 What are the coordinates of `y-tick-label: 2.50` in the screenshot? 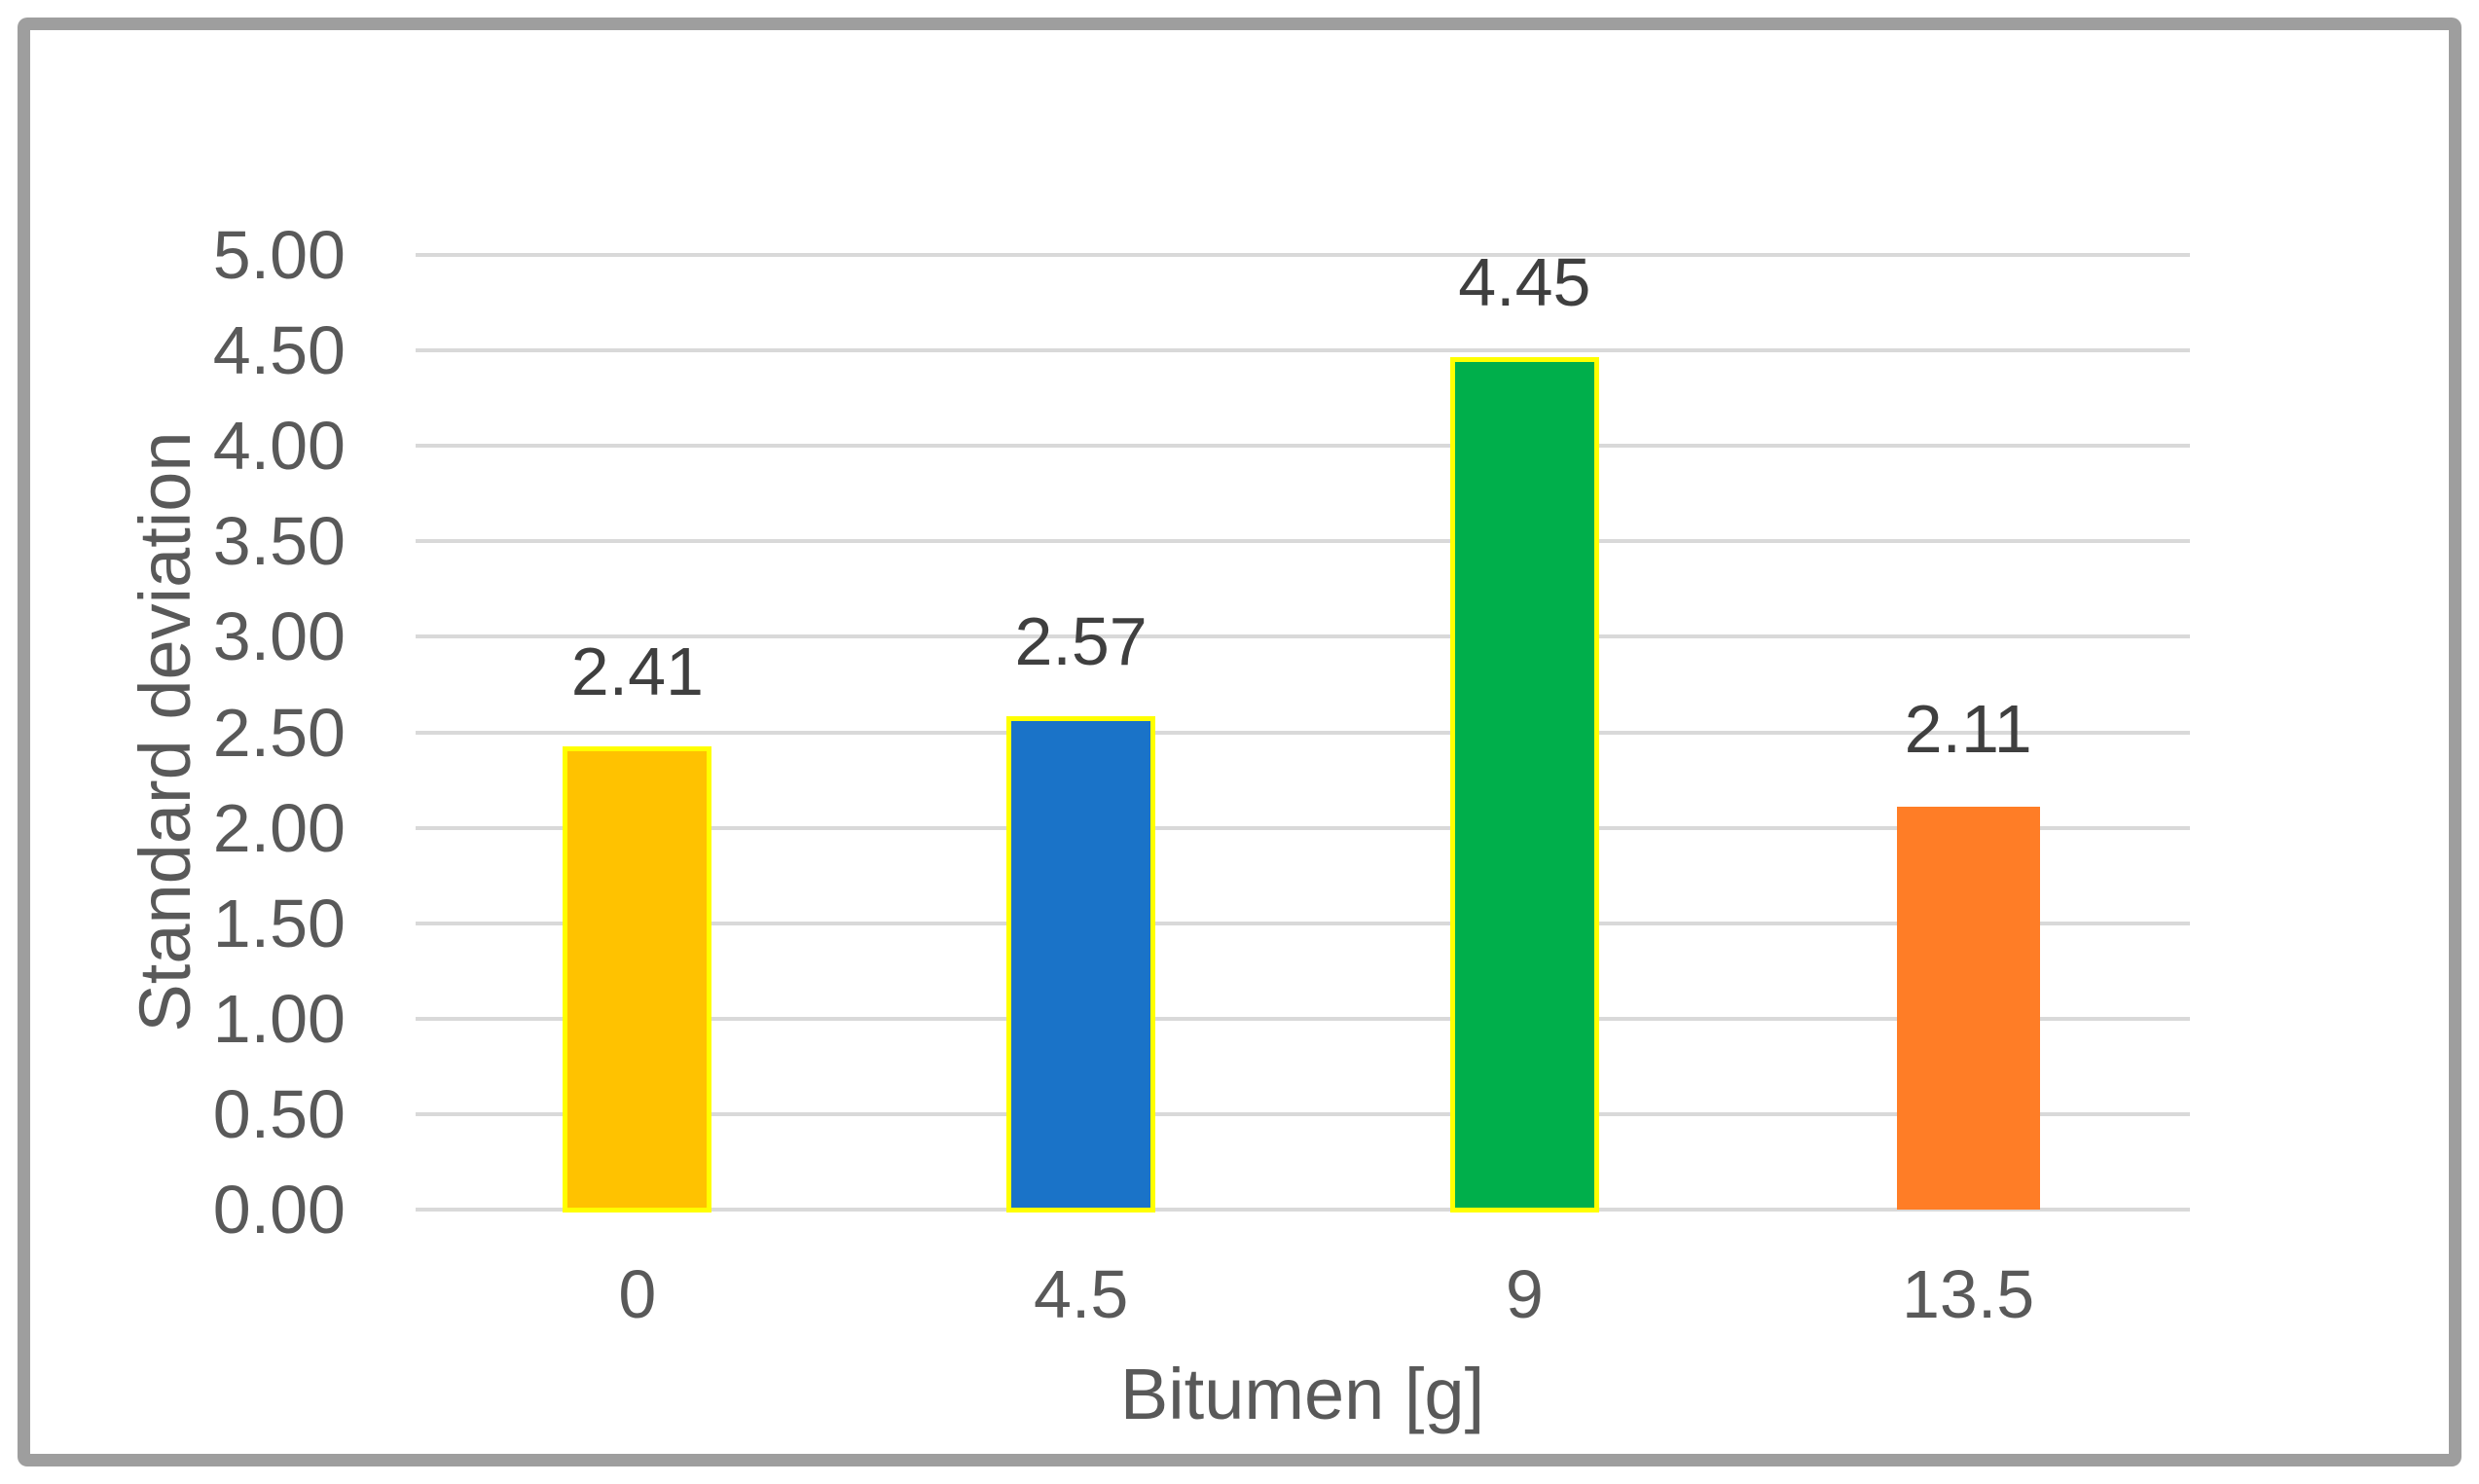 It's located at (279, 733).